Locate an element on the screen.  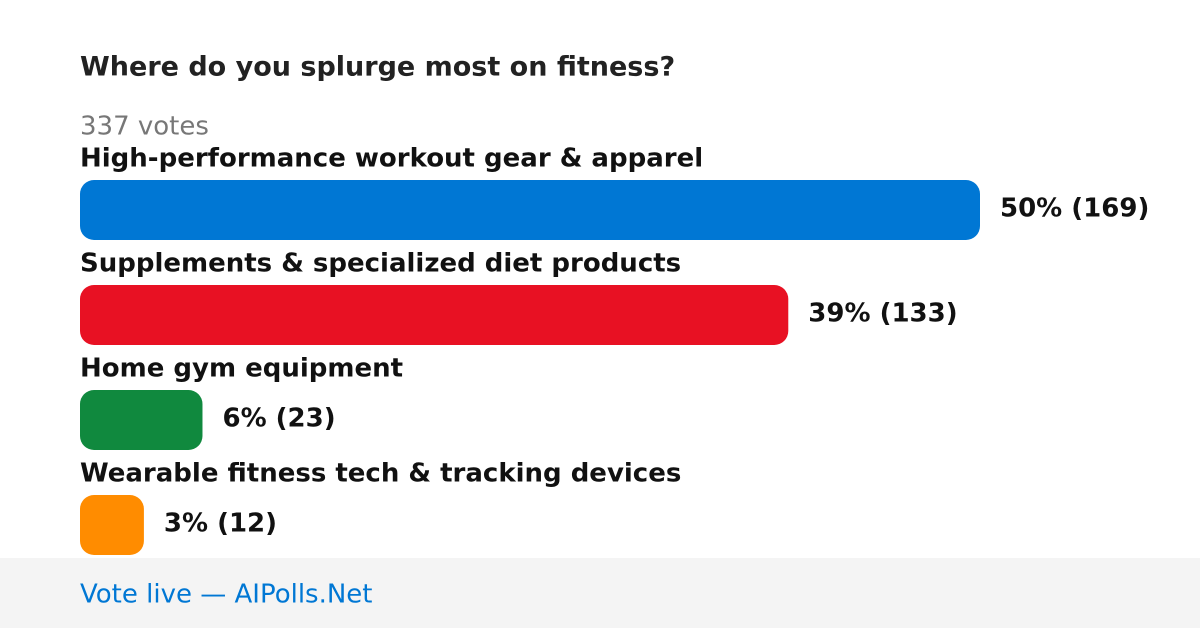
option-label: Home gym equipment is located at coordinates (241, 369).